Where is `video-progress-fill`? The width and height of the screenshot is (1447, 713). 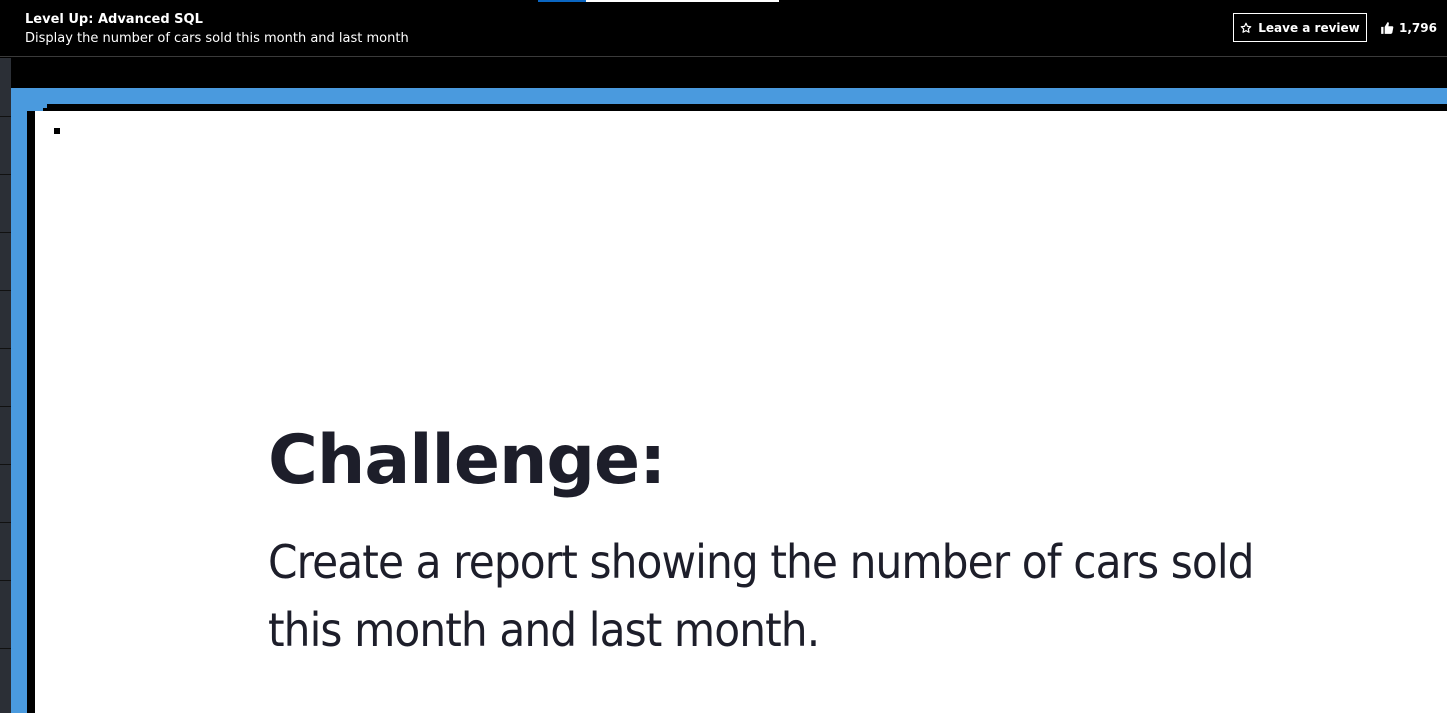 video-progress-fill is located at coordinates (562, 1).